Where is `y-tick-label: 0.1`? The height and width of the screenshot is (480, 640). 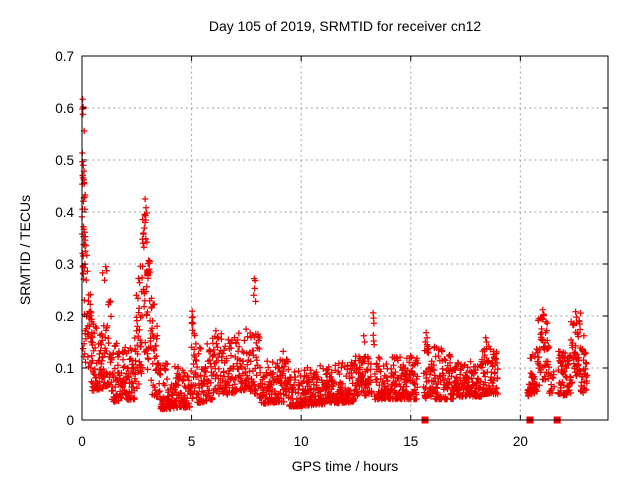 y-tick-label: 0.1 is located at coordinates (64, 368).